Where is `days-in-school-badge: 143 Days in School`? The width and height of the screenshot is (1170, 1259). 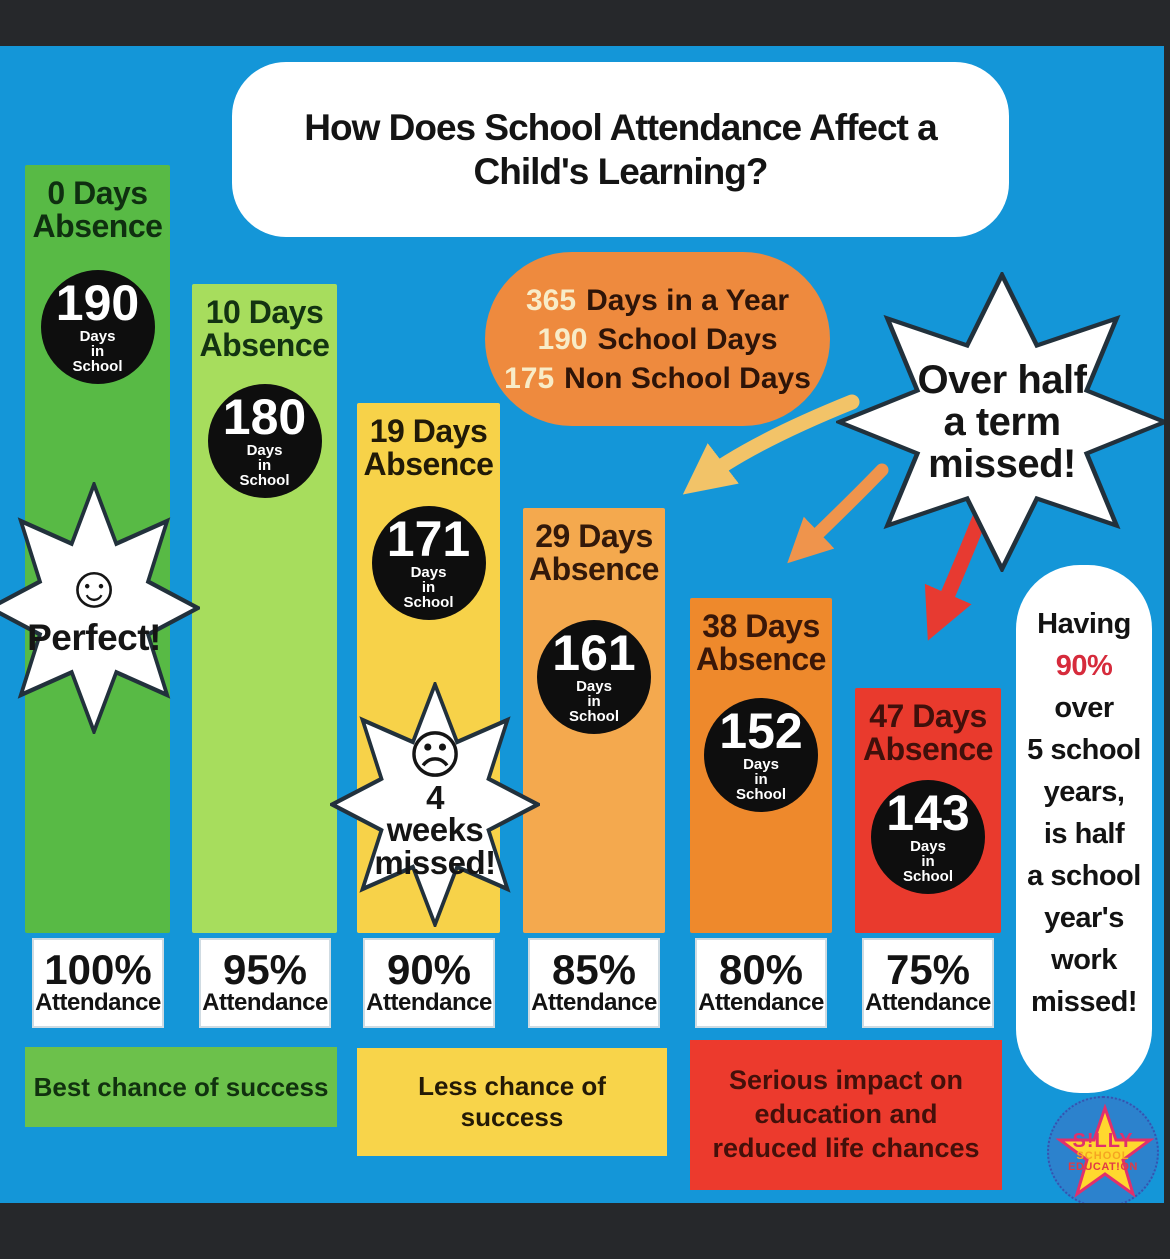
days-in-school-badge: 143 Days in School is located at coordinates (928, 837).